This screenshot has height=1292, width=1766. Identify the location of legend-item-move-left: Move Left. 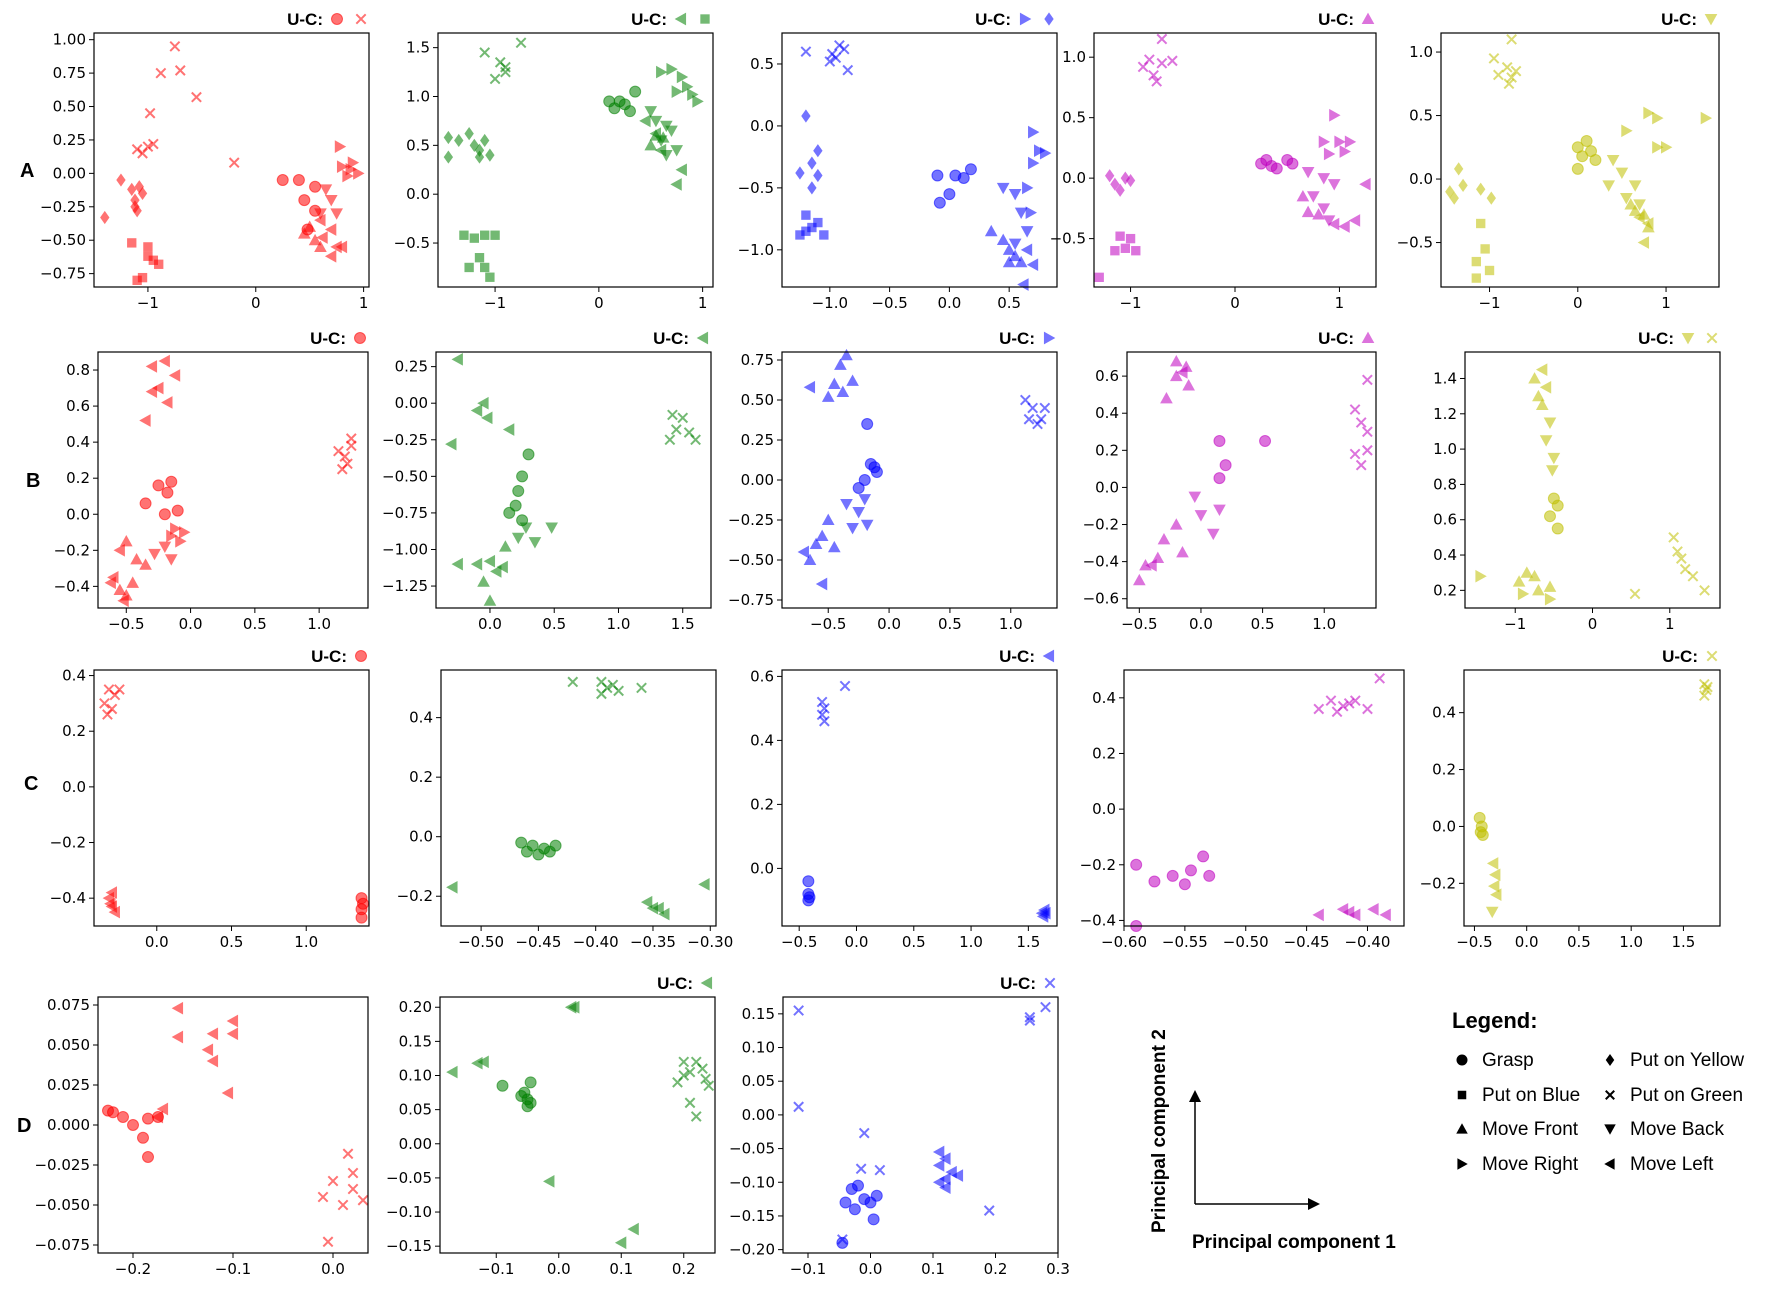
(1659, 1164).